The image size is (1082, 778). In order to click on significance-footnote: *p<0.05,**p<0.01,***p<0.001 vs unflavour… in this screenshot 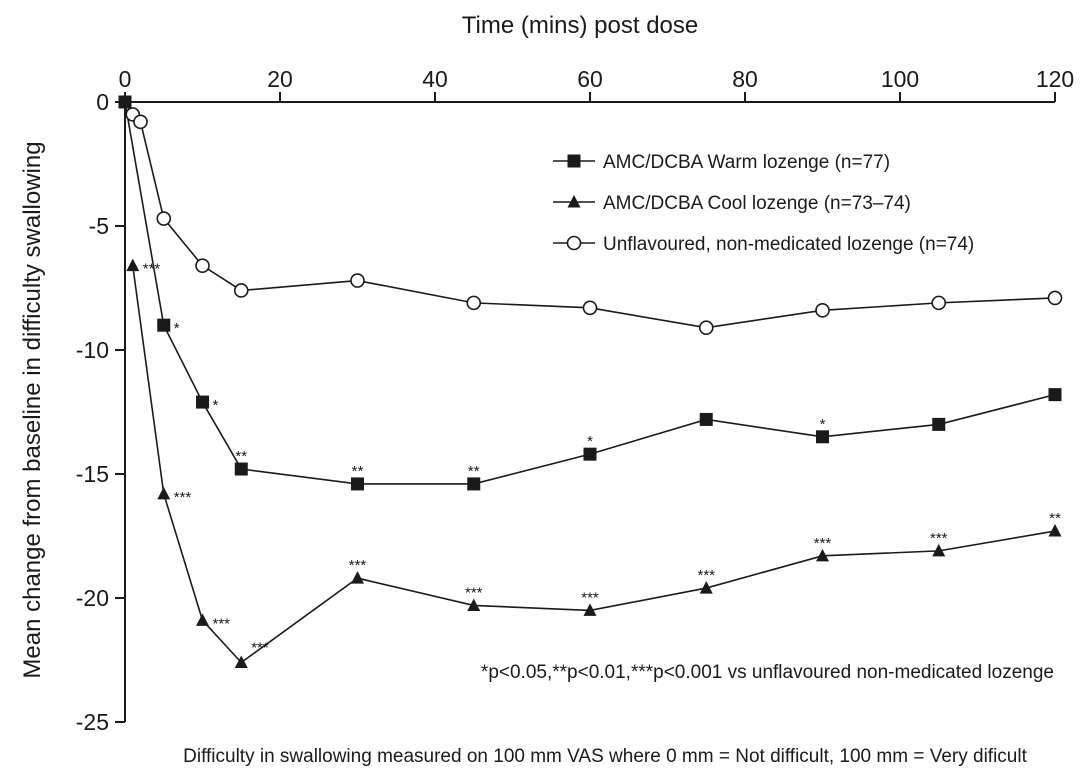, I will do `click(767, 672)`.